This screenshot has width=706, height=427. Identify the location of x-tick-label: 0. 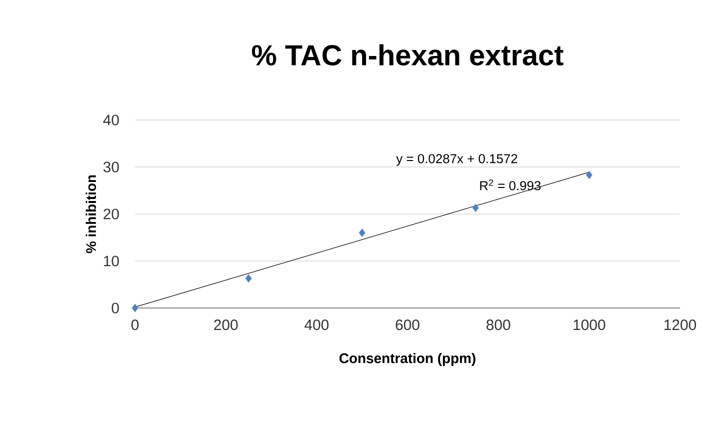
(135, 325).